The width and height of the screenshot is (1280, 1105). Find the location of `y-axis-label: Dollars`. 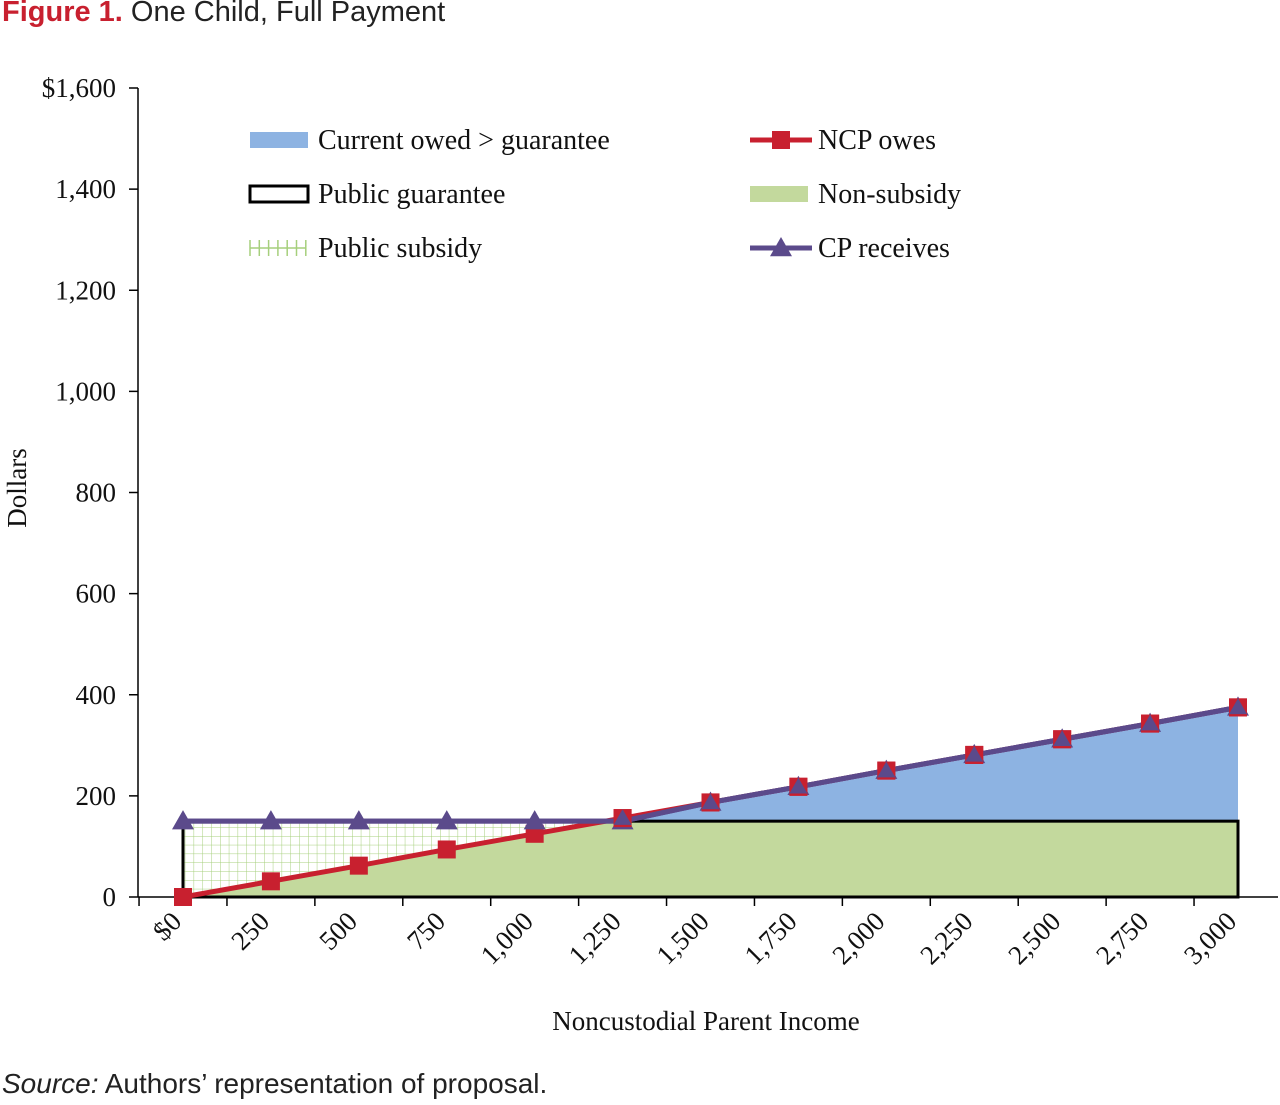

y-axis-label: Dollars is located at coordinates (17, 487).